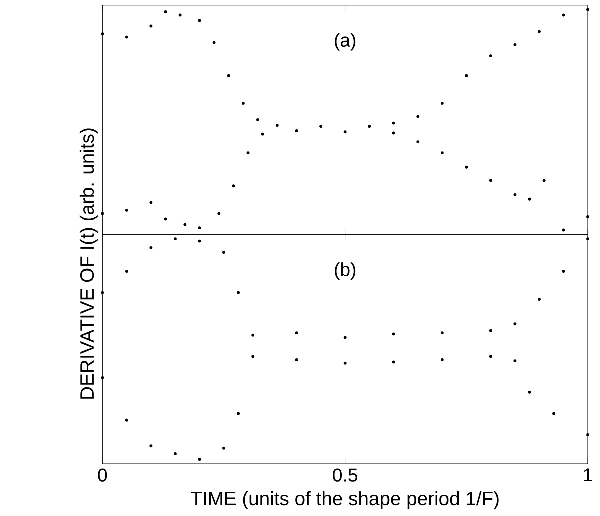  What do you see at coordinates (588, 475) in the screenshot?
I see `x-tick-label: 1` at bounding box center [588, 475].